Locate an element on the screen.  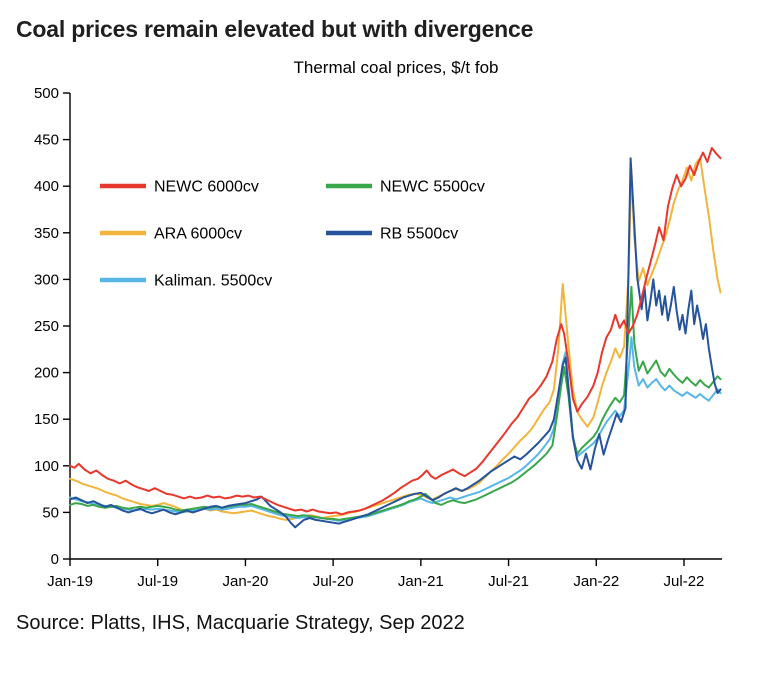
legend-label-kaliman-5500cv: Kaliman. 5500cv is located at coordinates (213, 281).